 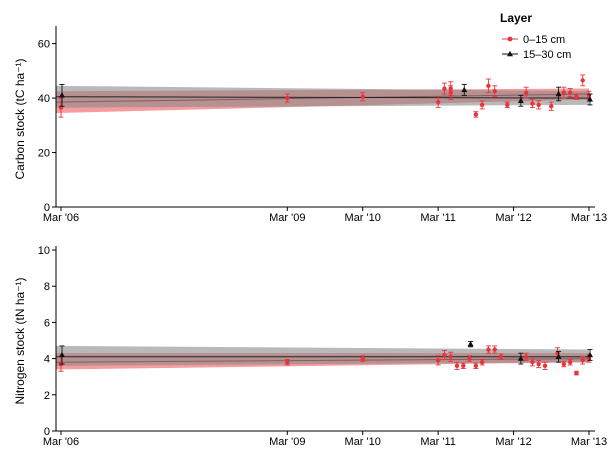 What do you see at coordinates (510, 39) in the screenshot?
I see `legend-marker-circle` at bounding box center [510, 39].